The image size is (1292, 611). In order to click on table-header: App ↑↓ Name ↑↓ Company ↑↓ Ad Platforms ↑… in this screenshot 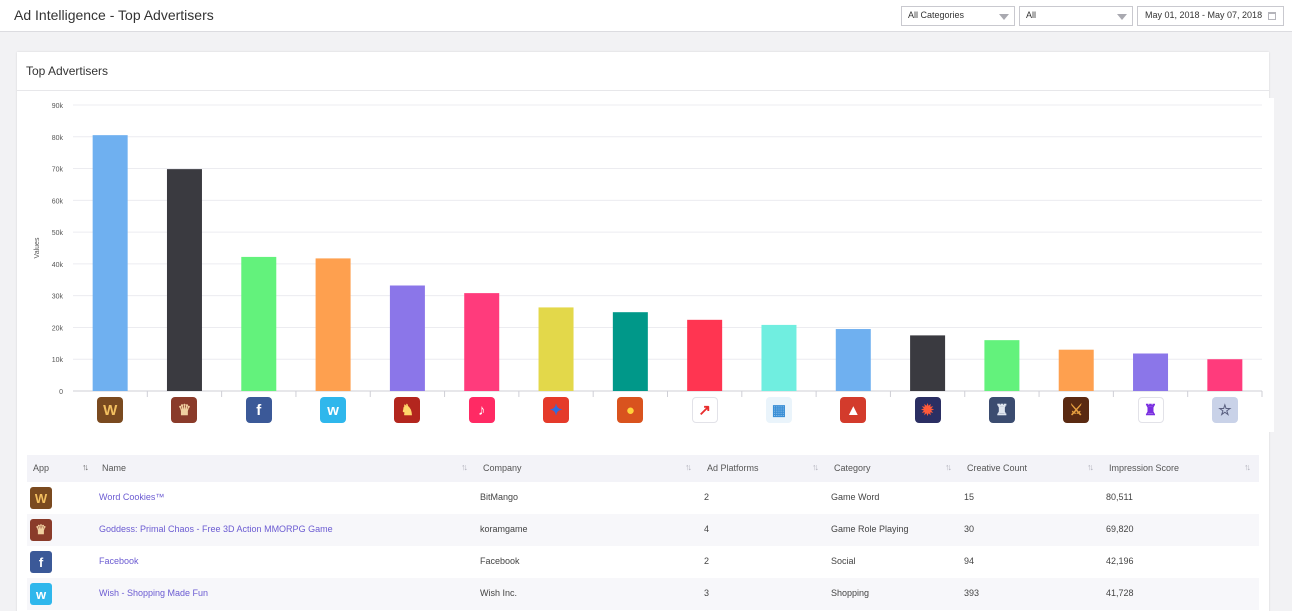, I will do `click(643, 468)`.